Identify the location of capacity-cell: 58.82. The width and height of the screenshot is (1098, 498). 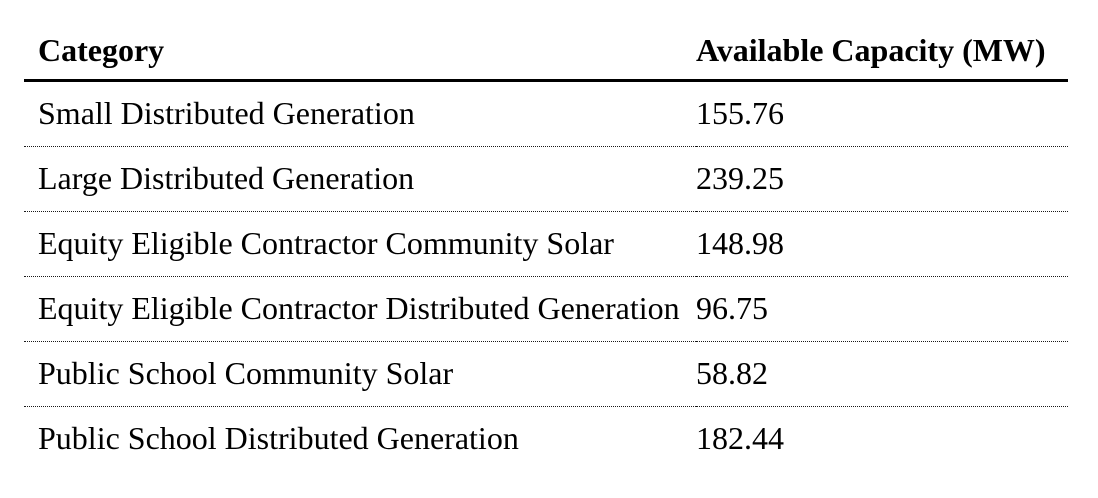
(882, 374).